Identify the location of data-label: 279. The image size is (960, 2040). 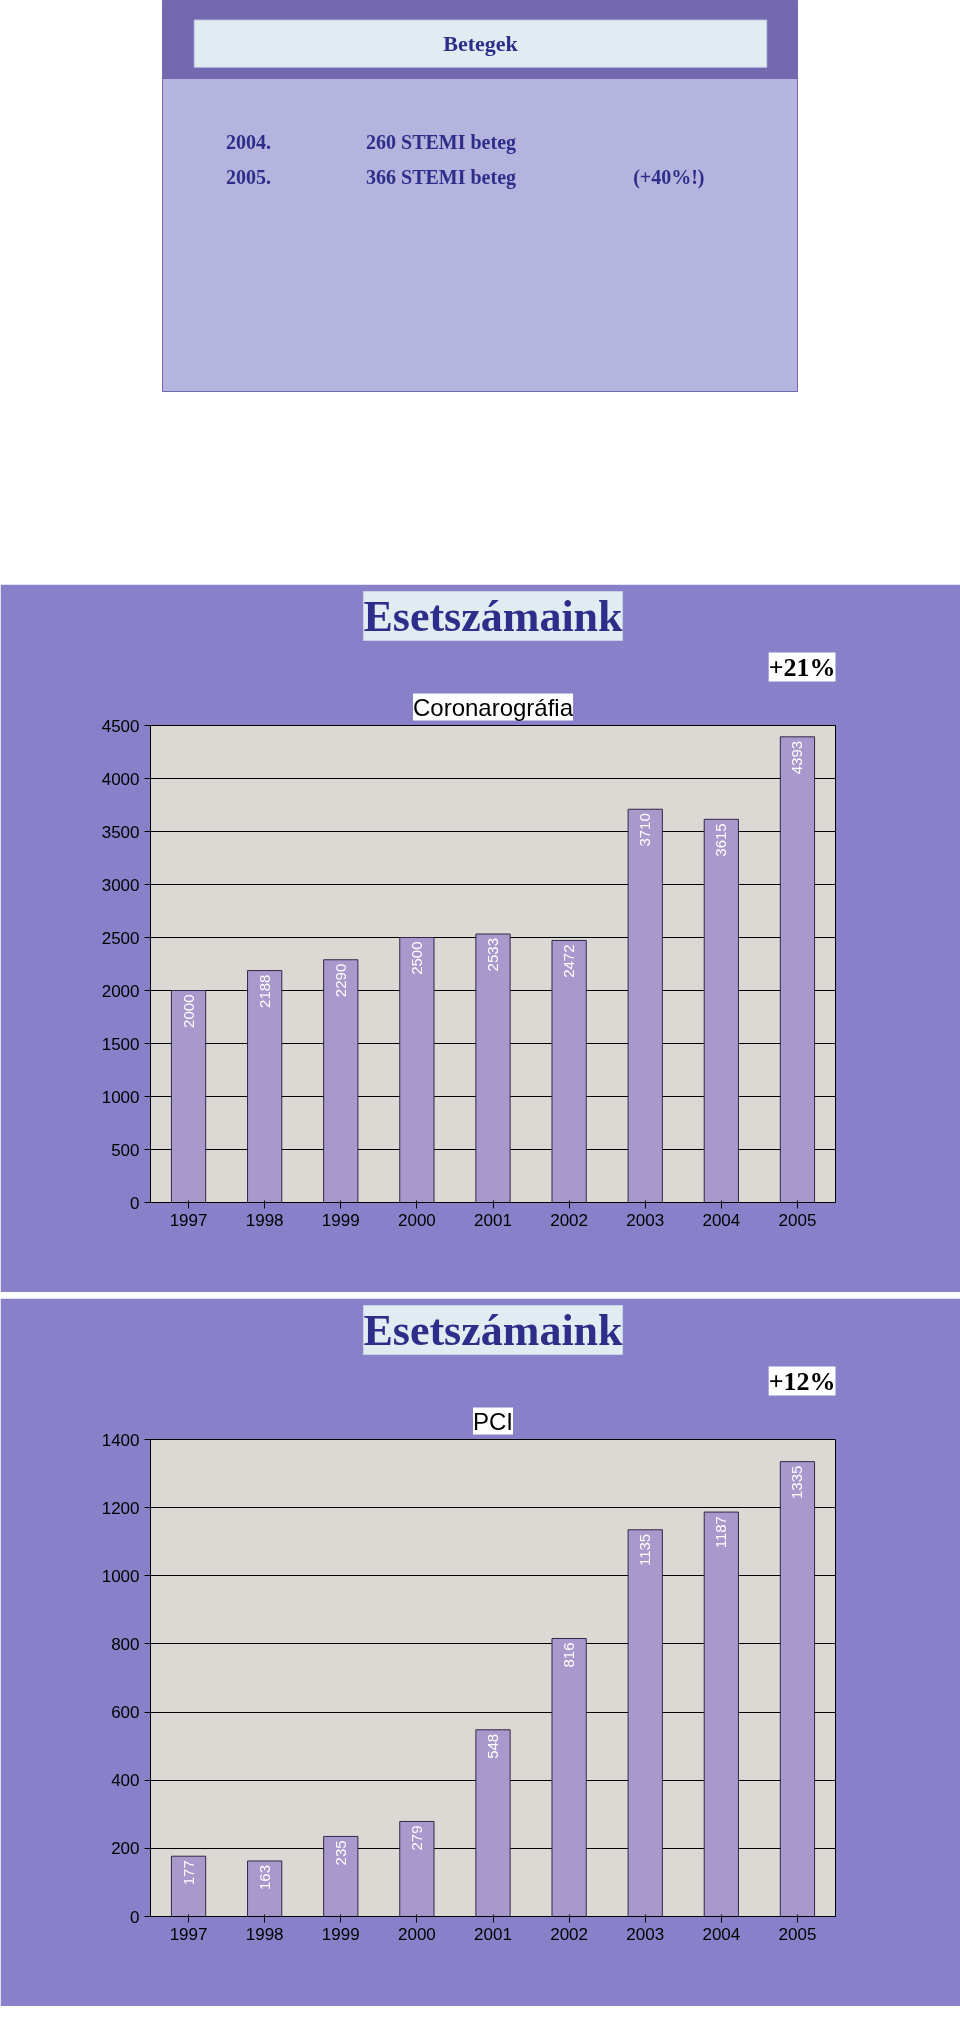
(416, 1838).